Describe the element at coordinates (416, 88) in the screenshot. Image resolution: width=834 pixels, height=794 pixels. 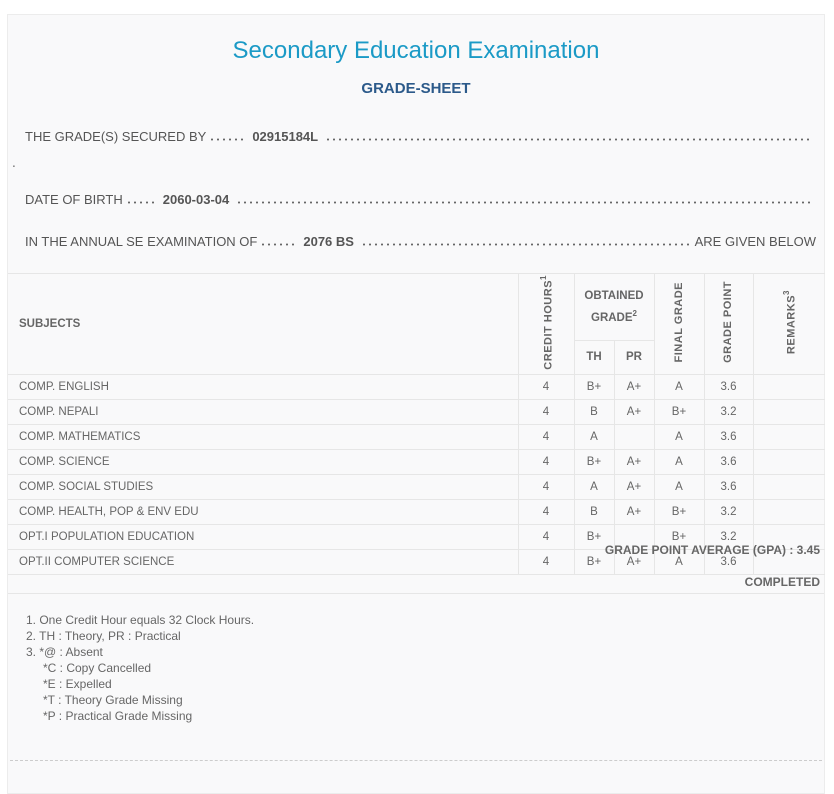
I see `page-subtitle: GRADE-SHEET` at that location.